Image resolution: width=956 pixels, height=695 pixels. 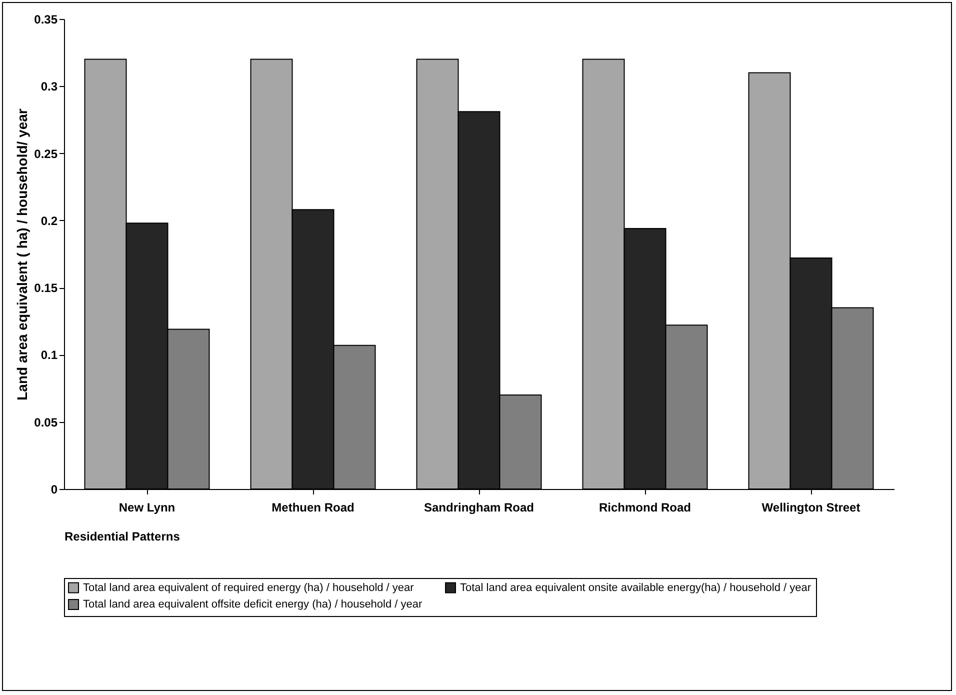 What do you see at coordinates (811, 507) in the screenshot?
I see `x-tick-label: Wellington Street` at bounding box center [811, 507].